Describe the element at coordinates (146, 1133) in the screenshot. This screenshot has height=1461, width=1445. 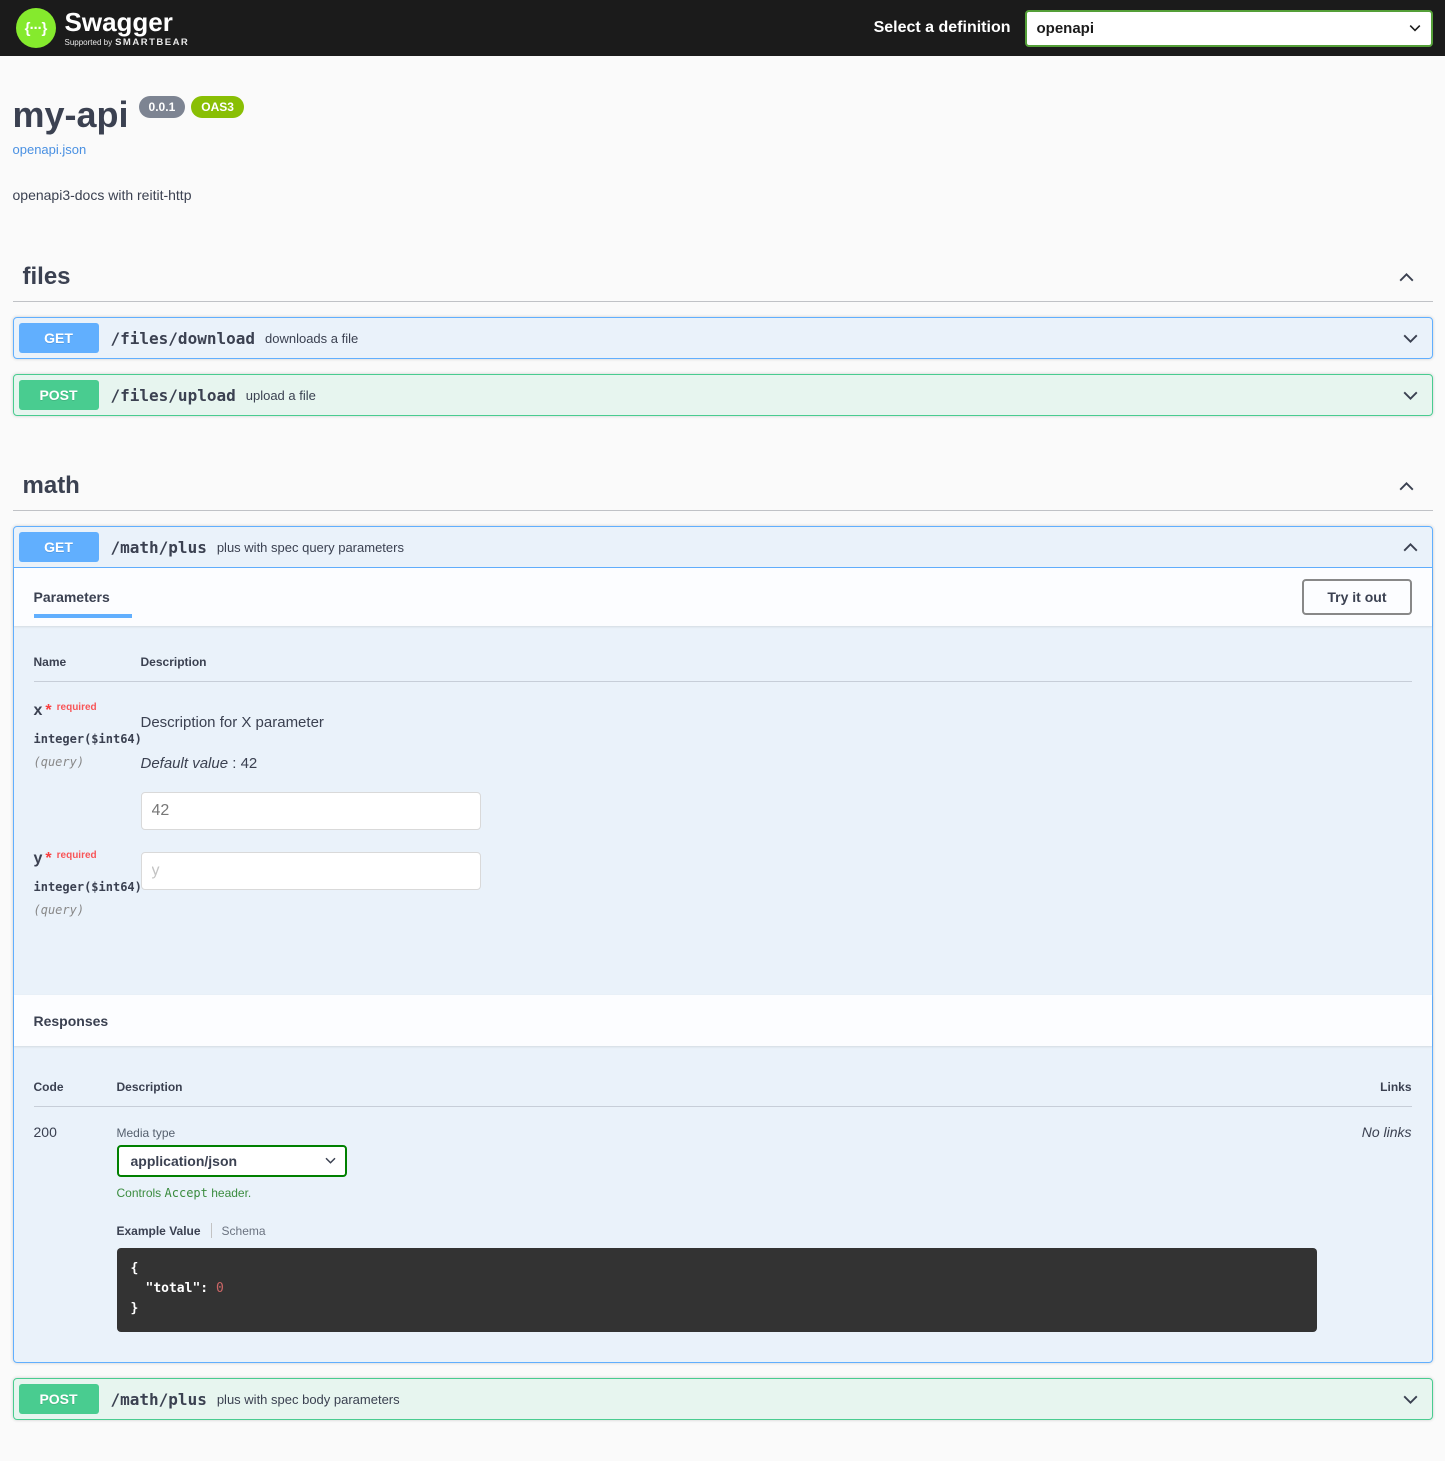
I see `media-type-label: Media type` at that location.